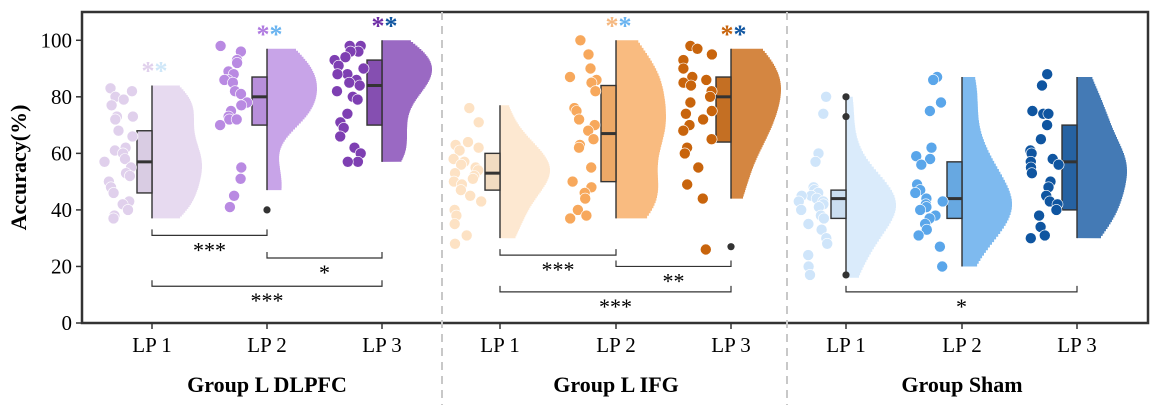 This screenshot has width=1164, height=405. Describe the element at coordinates (18, 168) in the screenshot. I see `y-axis-title: Accuracy(%)` at that location.